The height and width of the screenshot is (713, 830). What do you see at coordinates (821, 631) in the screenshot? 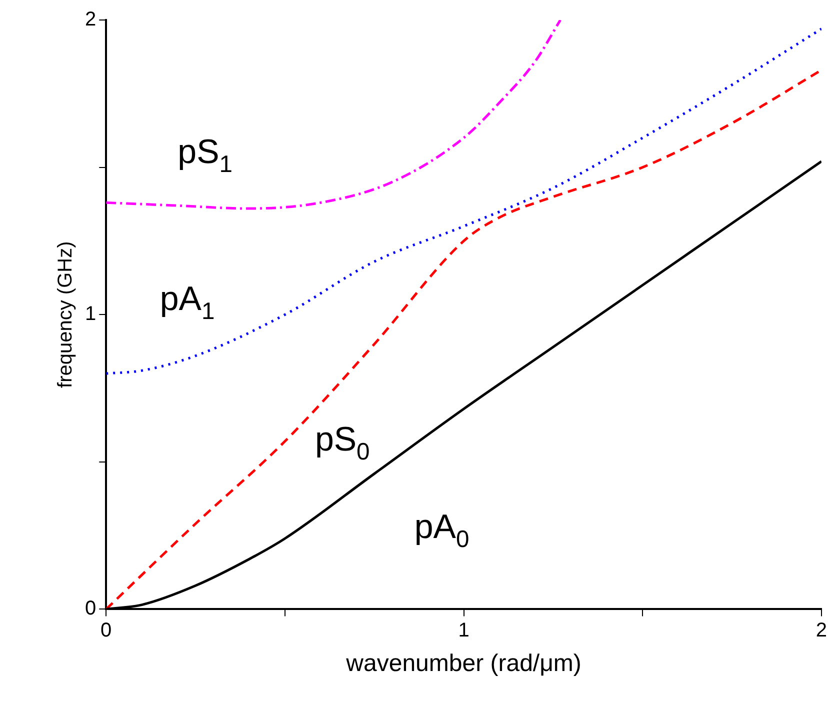
I see `x-tick-label: 2` at bounding box center [821, 631].